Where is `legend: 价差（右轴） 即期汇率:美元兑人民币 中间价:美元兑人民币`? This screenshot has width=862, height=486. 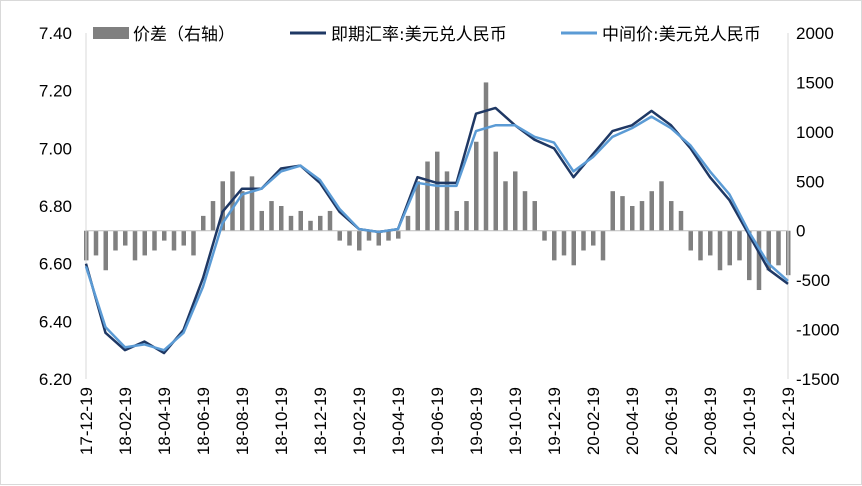
legend: 价差（右轴） 即期汇率:美元兑人民币 中间价:美元兑人民币 is located at coordinates (427, 35).